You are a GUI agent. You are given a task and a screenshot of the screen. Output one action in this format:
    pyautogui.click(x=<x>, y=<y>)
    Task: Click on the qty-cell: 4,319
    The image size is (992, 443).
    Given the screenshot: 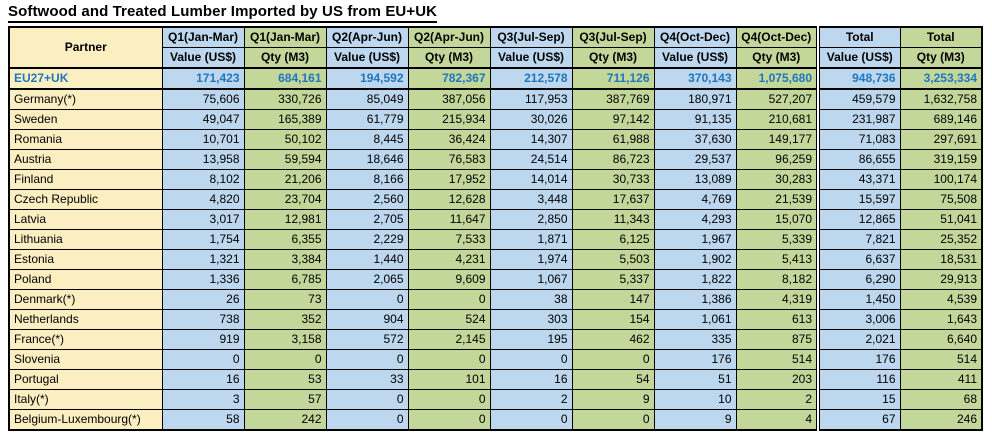 What is the action you would take?
    pyautogui.click(x=777, y=299)
    